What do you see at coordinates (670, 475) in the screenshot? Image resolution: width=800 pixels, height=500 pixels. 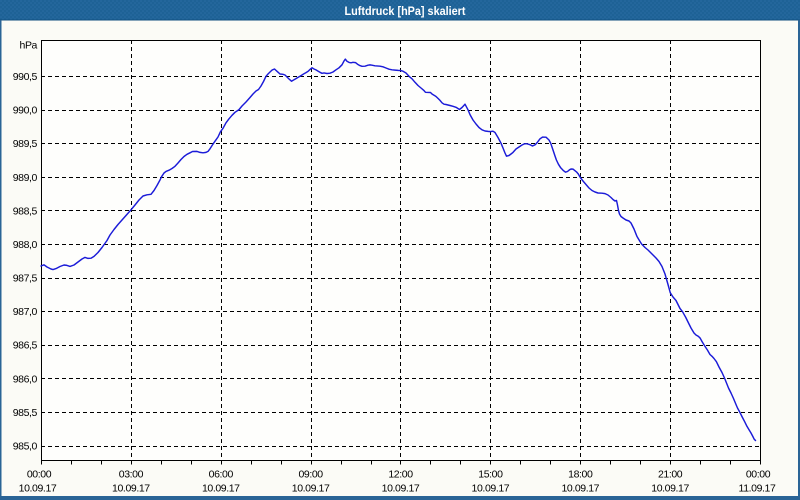 I see `svg-text: 21:00` at bounding box center [670, 475].